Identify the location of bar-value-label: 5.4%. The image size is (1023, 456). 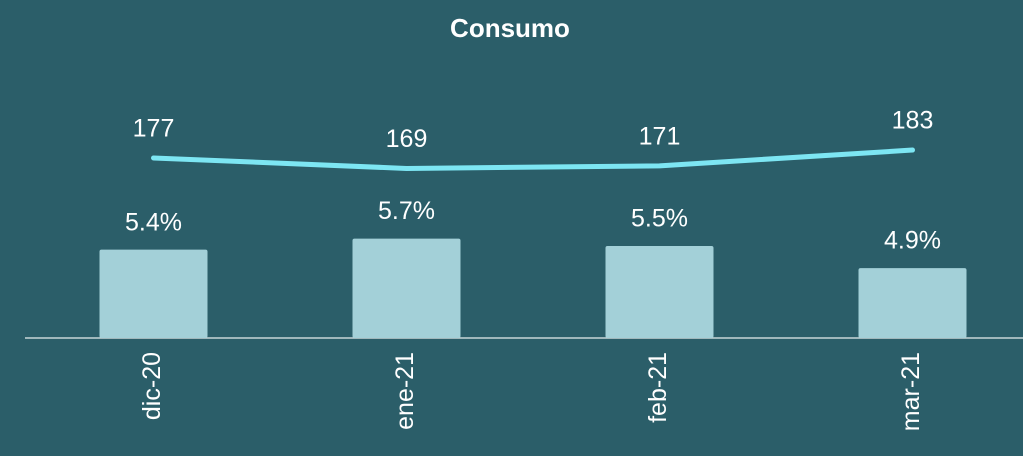
(153, 222).